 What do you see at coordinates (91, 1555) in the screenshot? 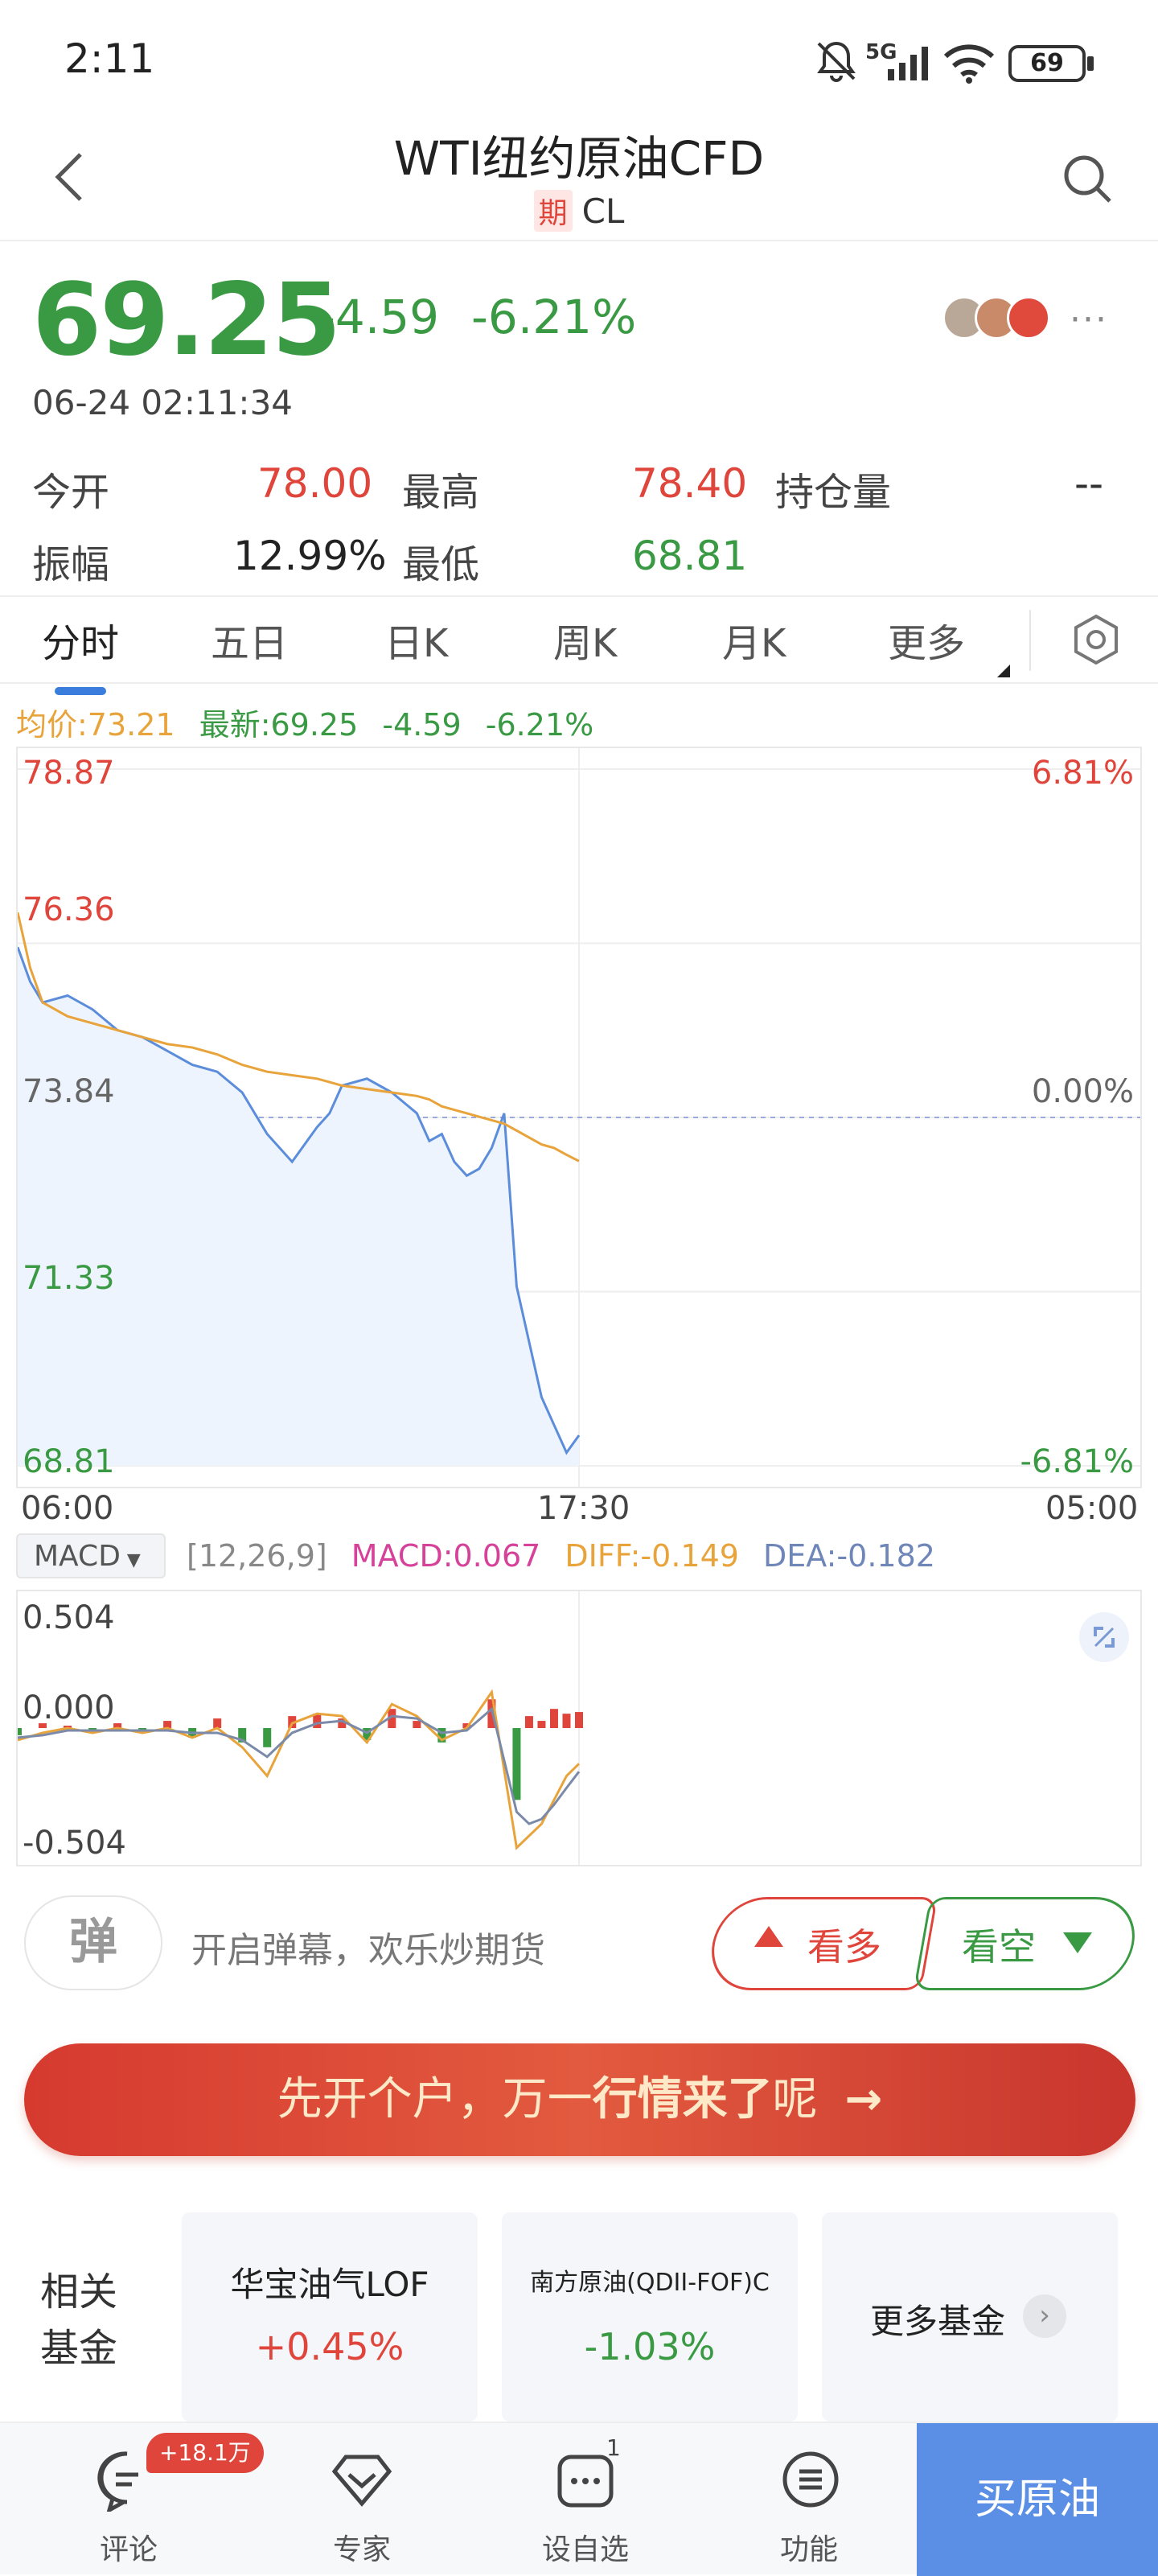
I see `indicator-selector: MACD ▼` at bounding box center [91, 1555].